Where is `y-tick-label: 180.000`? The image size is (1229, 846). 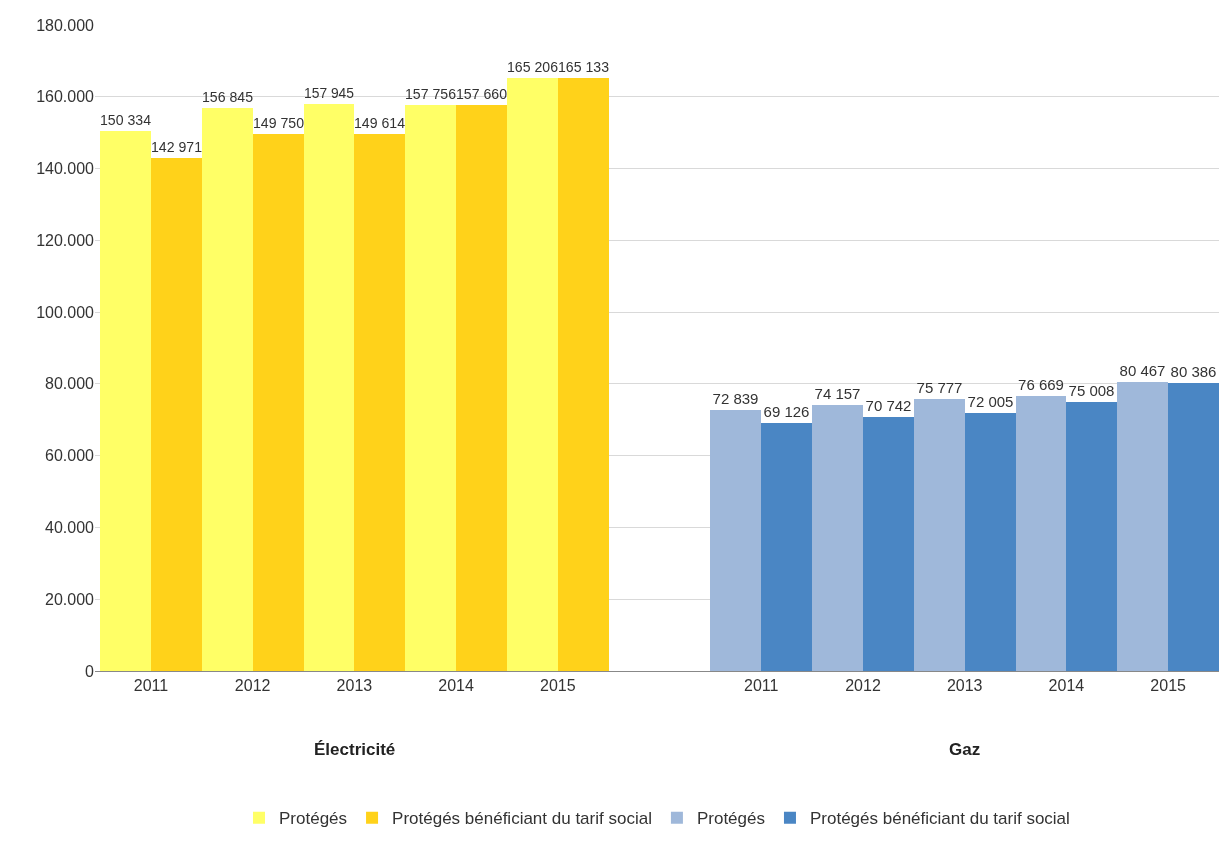 y-tick-label: 180.000 is located at coordinates (65, 25).